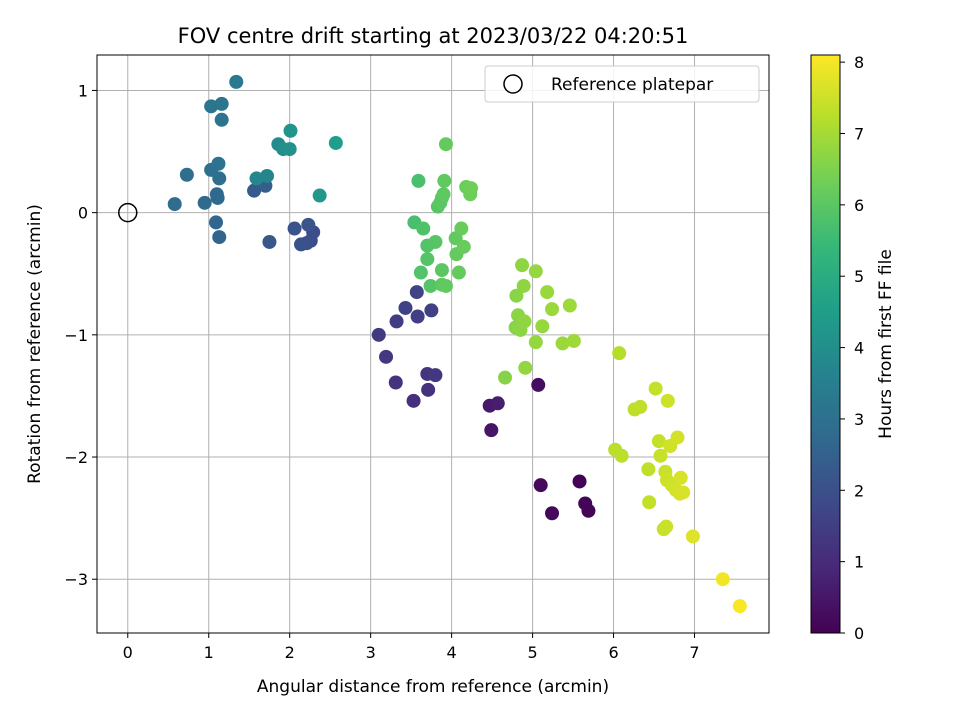 This screenshot has height=720, width=960. I want to click on y-tick-label: −2, so click(76, 457).